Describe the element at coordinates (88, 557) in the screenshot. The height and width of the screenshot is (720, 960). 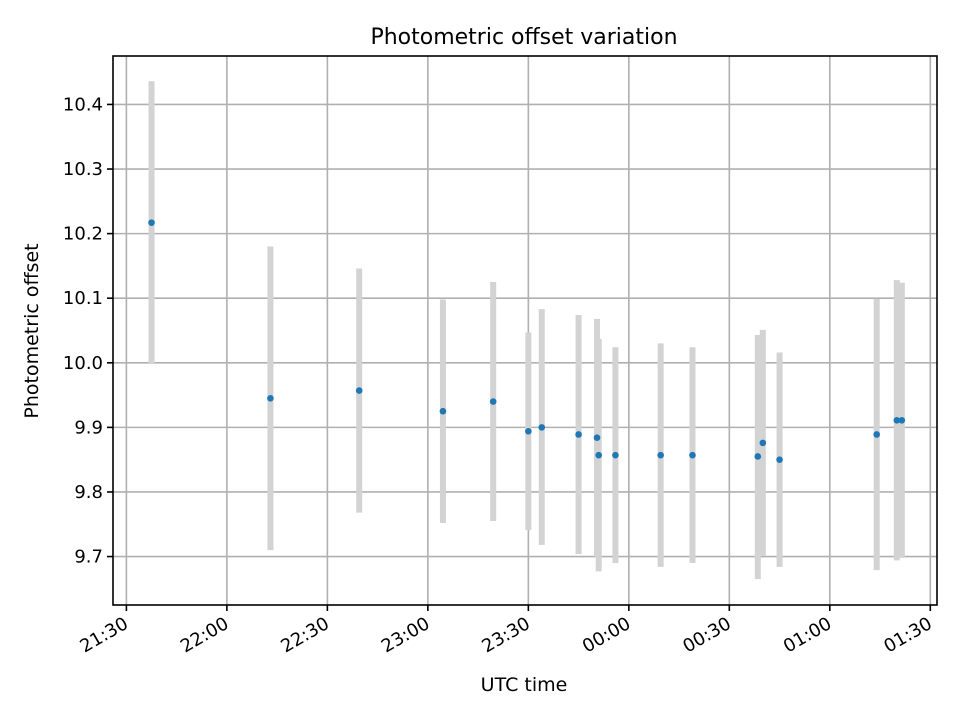
I see `y-tick-label: 9.7` at that location.